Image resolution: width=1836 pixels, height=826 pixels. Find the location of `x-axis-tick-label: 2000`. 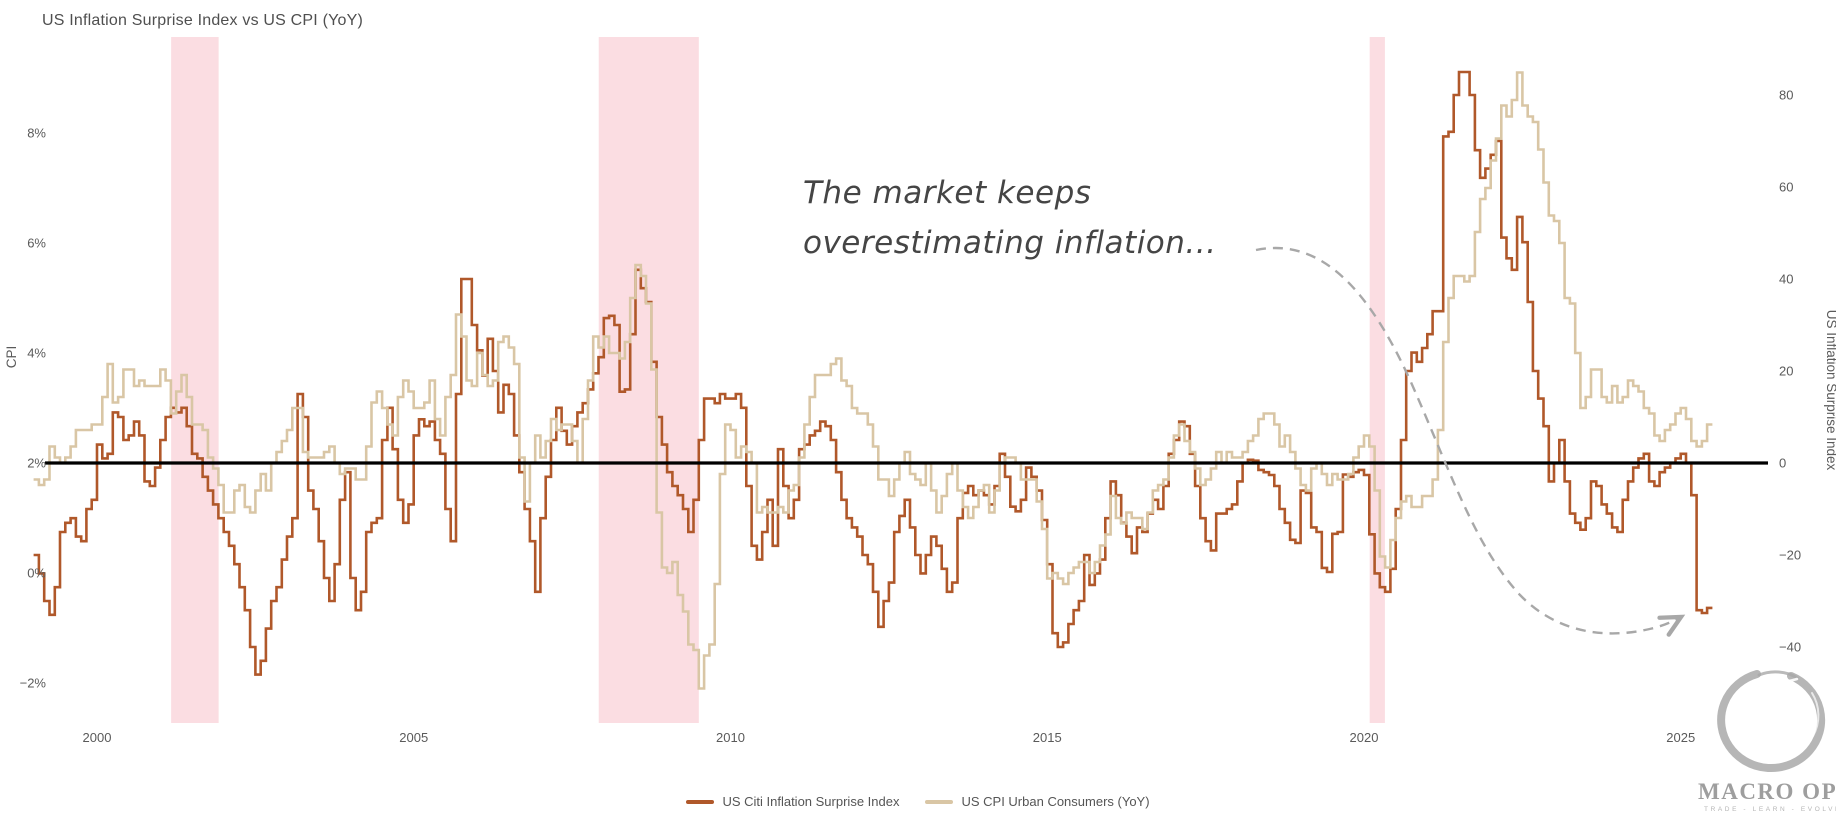

x-axis-tick-label: 2000 is located at coordinates (97, 737).